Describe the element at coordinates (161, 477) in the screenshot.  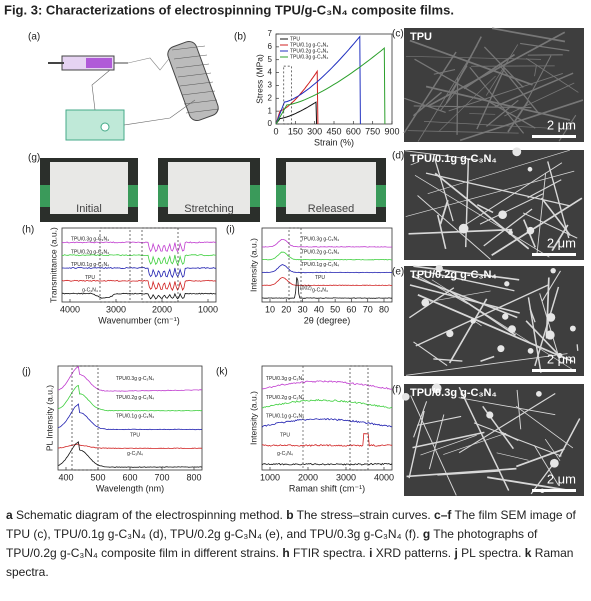
I see `x-tick-label: 700` at that location.